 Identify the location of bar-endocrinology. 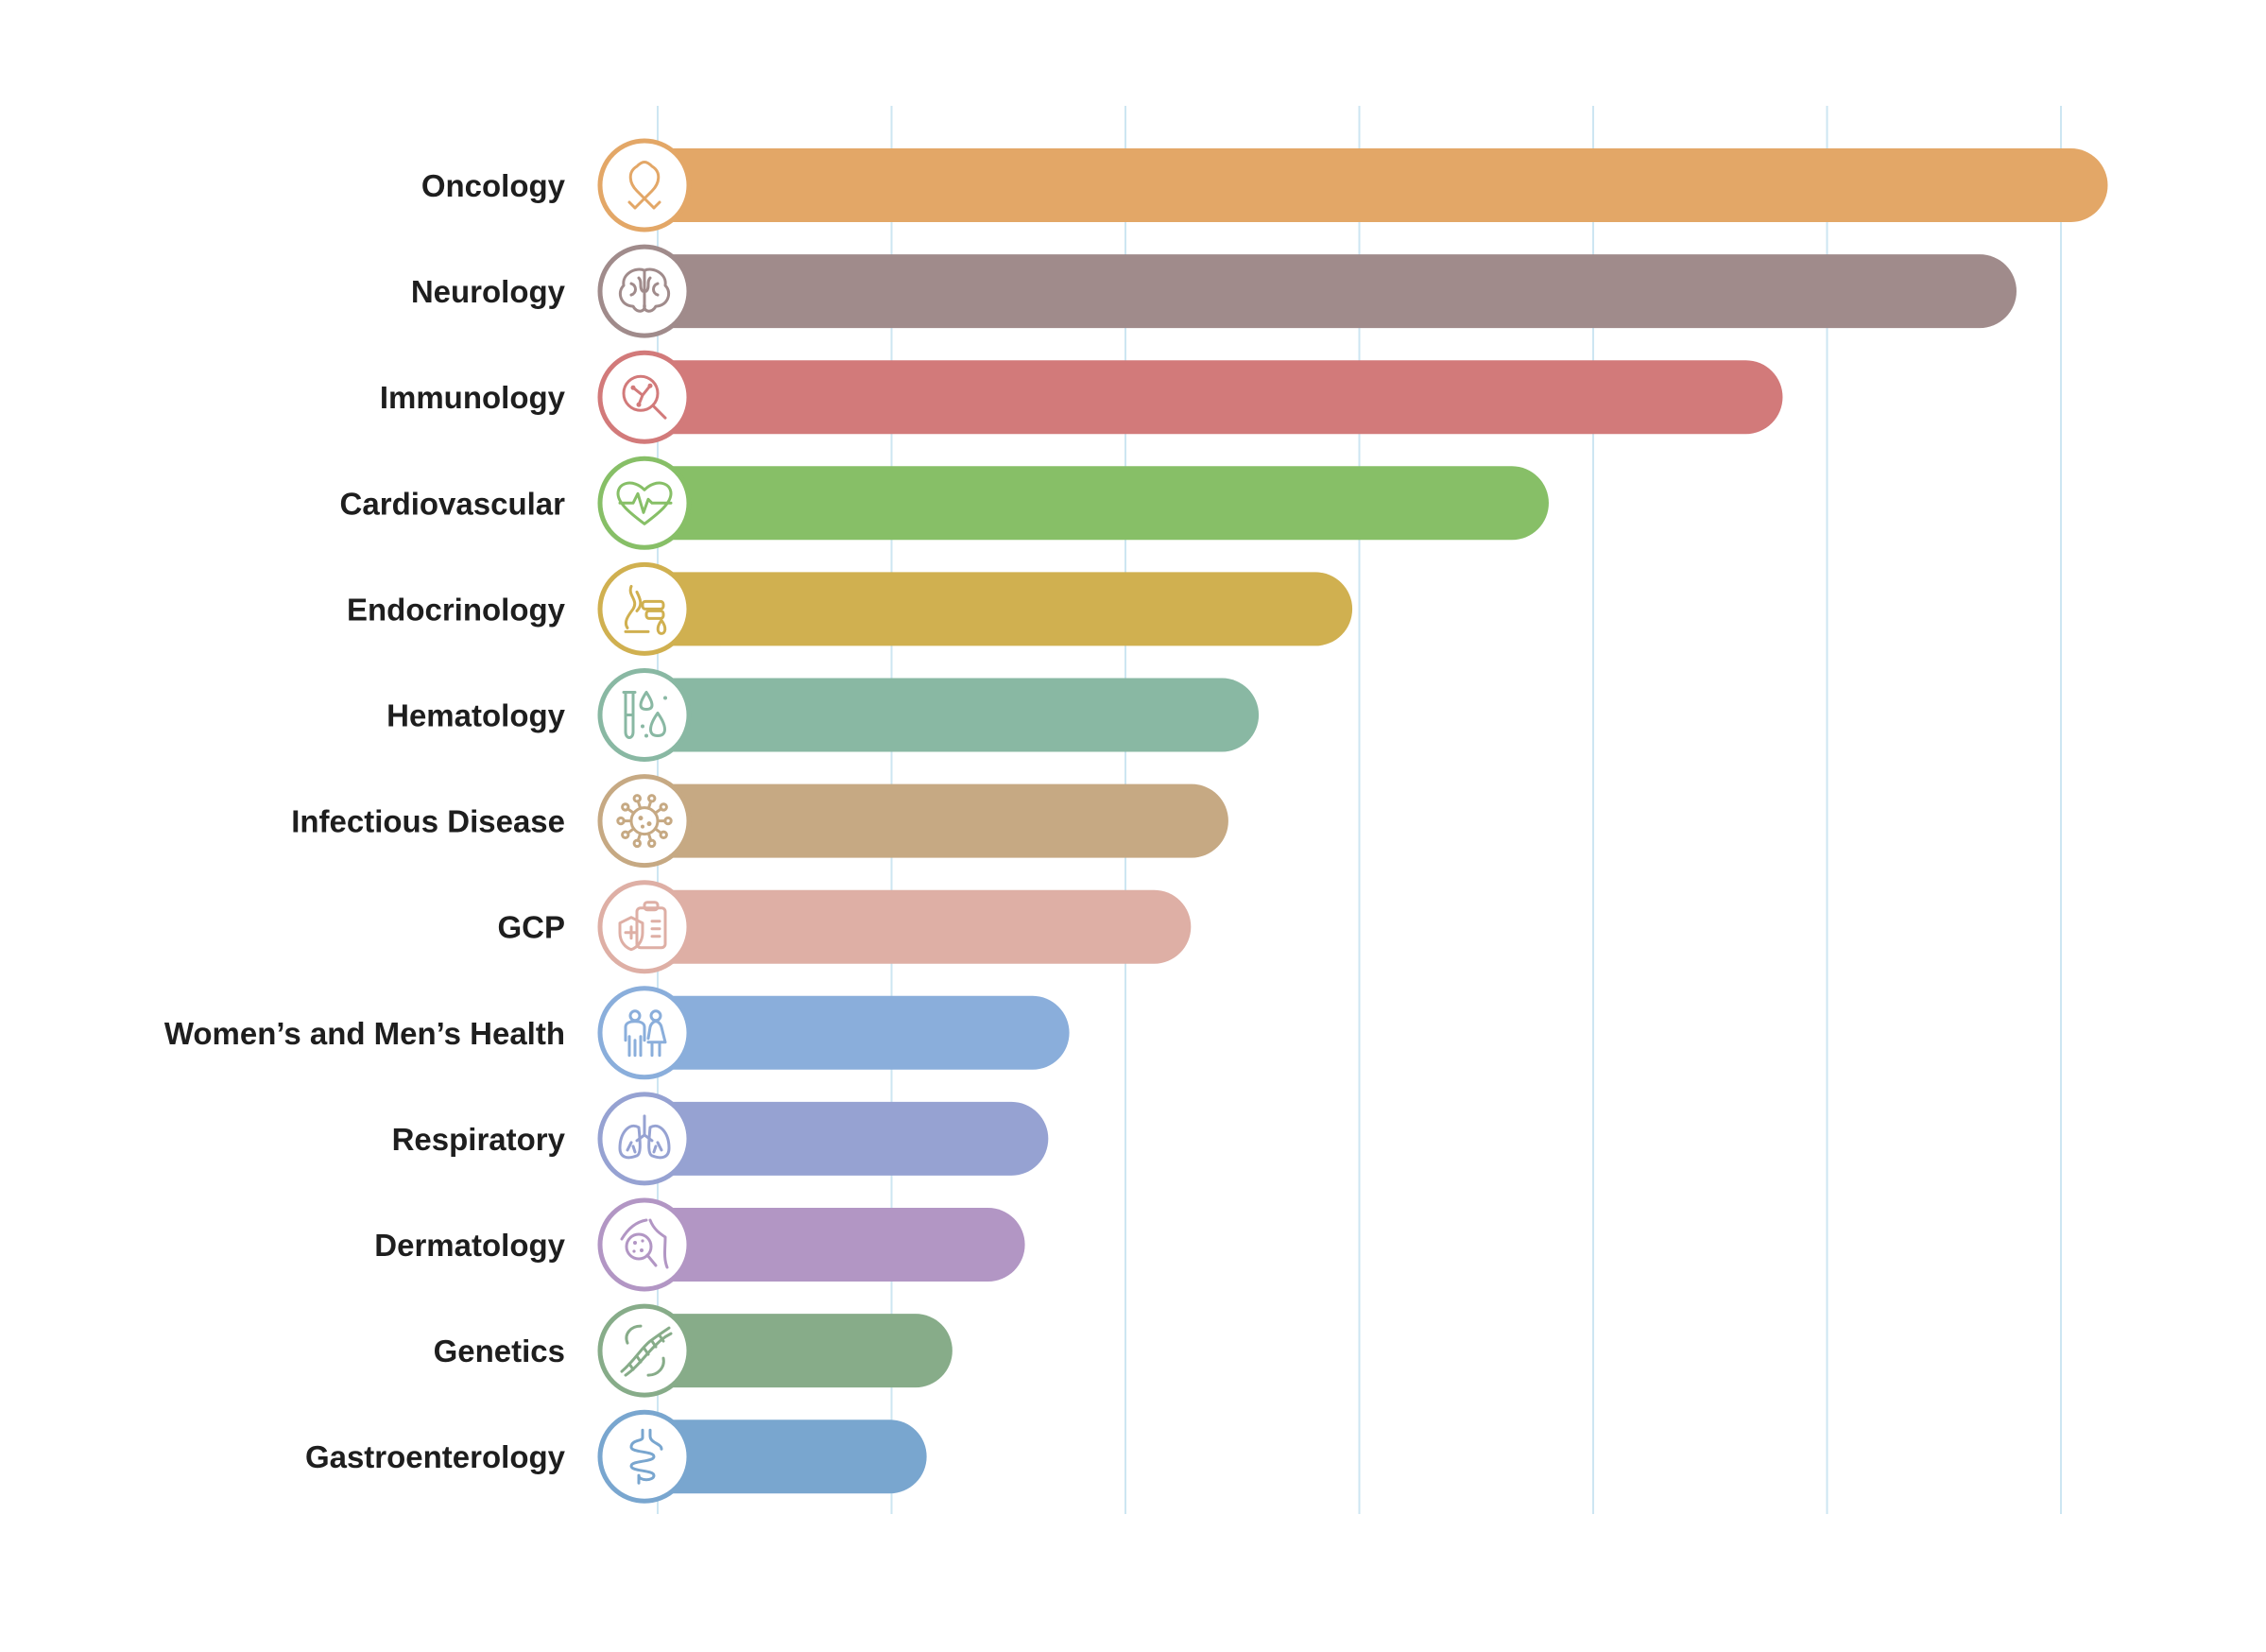
(994, 609).